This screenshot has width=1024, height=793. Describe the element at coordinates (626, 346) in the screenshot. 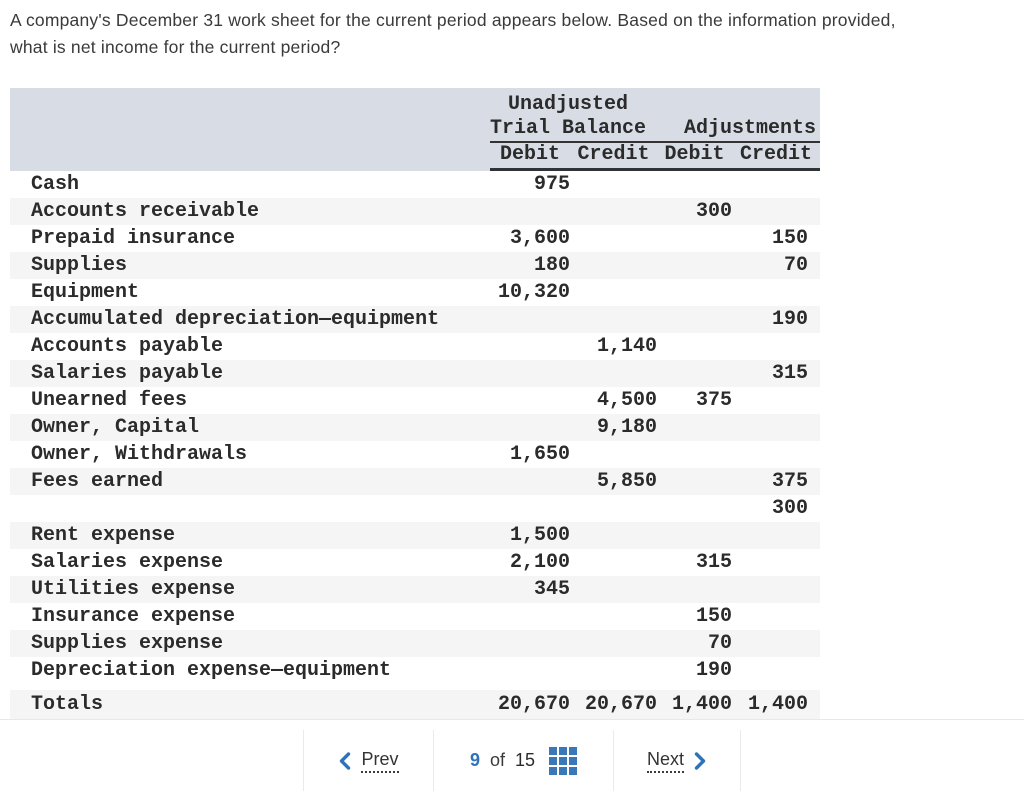

I see `utb-credit-cell: 1,140` at that location.